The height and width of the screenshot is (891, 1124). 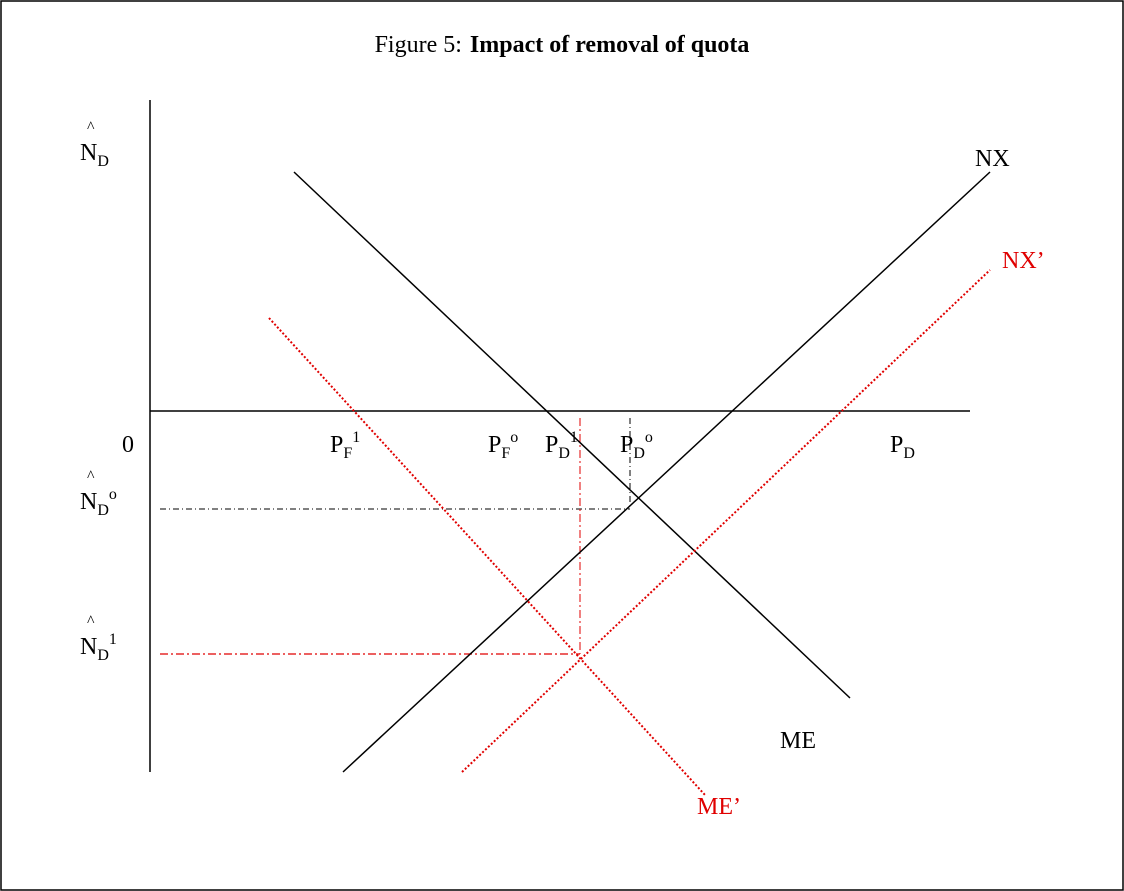 I want to click on title: Figure 5: Impact of removal of quota, so click(x=562, y=45).